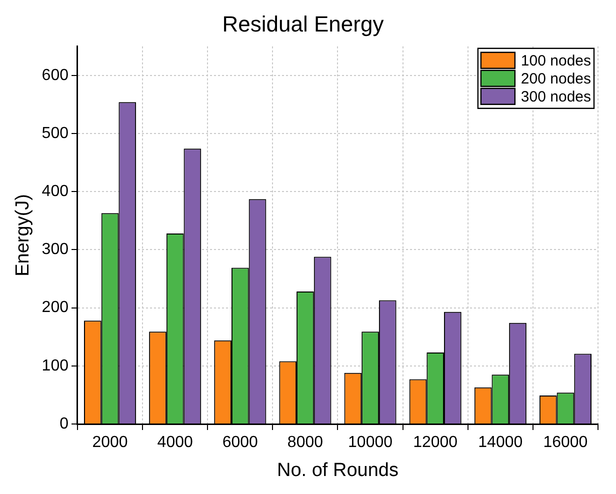 This screenshot has height=494, width=616. I want to click on y-tick-label: 500, so click(55, 133).